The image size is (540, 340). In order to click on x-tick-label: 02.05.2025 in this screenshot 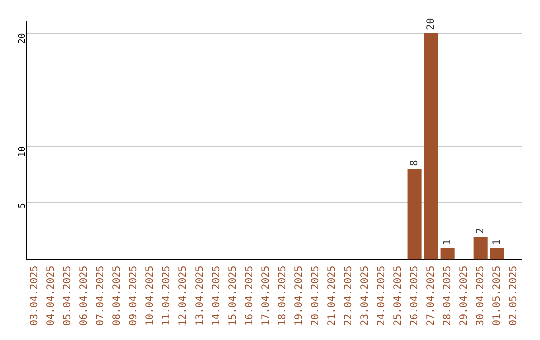, I will do `click(514, 296)`.